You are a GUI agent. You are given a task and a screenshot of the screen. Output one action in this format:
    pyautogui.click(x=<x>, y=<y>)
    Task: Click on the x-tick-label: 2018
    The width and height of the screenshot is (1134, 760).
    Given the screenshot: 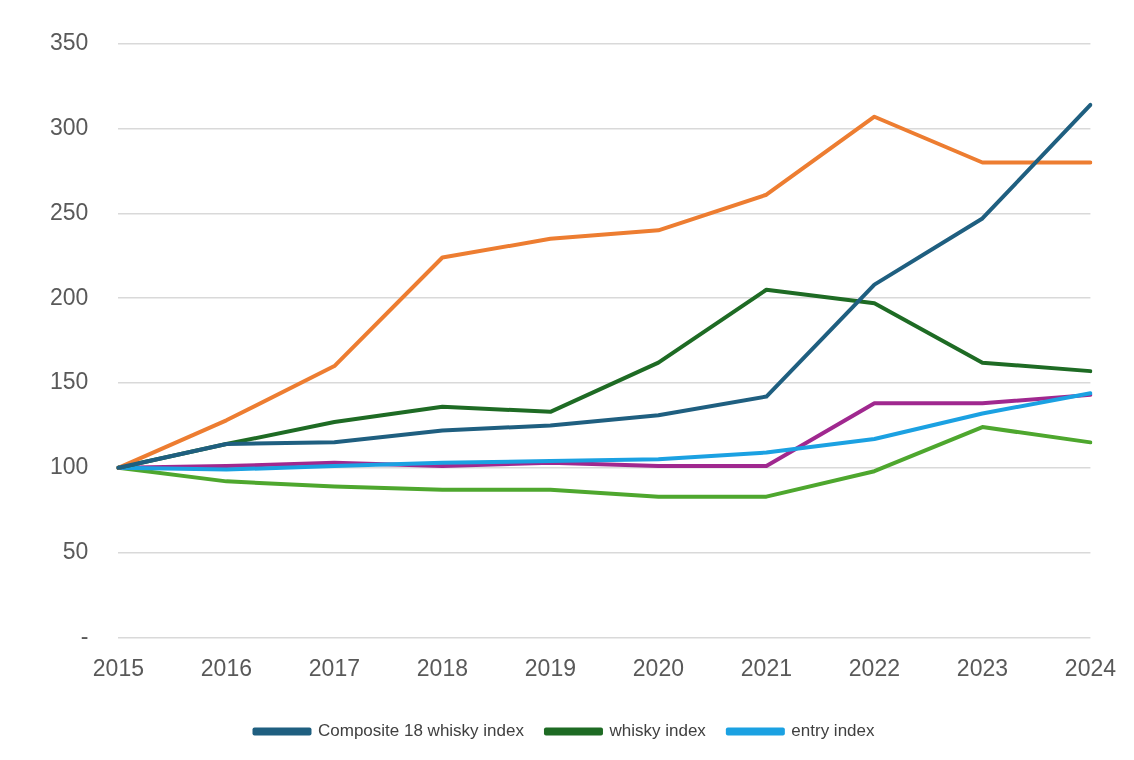 What is the action you would take?
    pyautogui.click(x=442, y=667)
    